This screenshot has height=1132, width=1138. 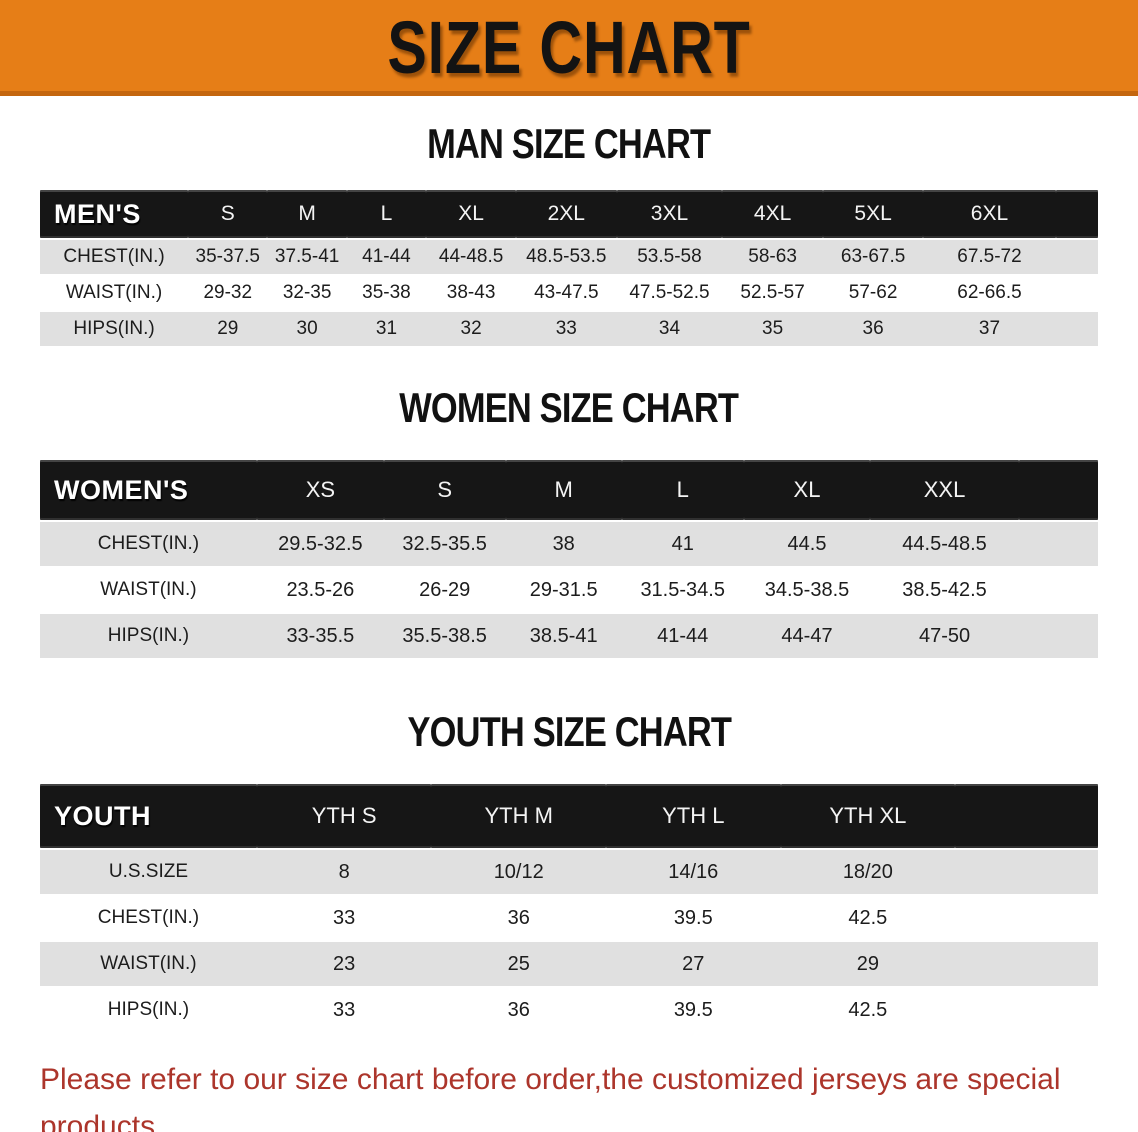 I want to click on section-heading-men-text: MAN SIZE CHART, so click(x=569, y=143).